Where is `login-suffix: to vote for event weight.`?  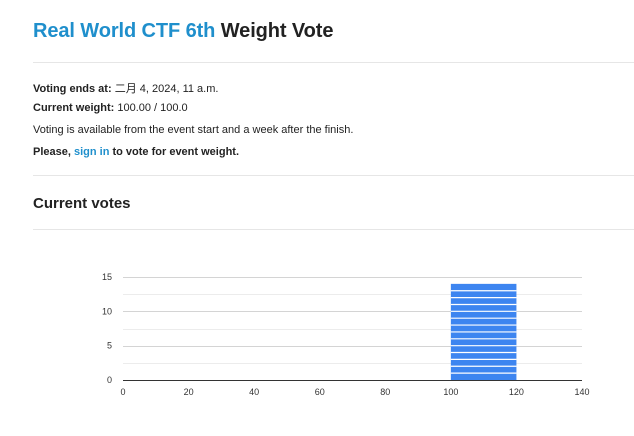
login-suffix: to vote for event weight. is located at coordinates (174, 152).